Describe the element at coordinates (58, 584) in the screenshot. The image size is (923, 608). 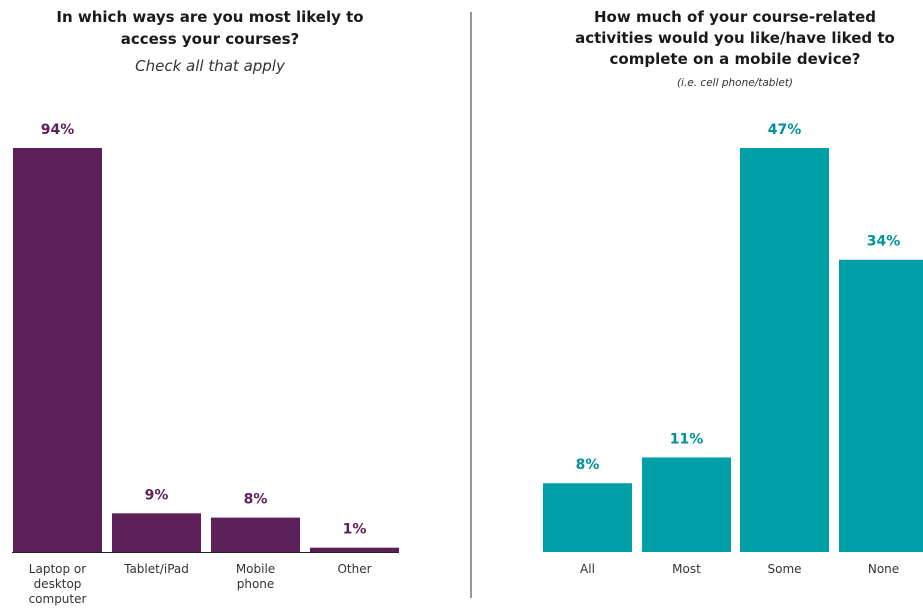
I see `category-label: desktop` at that location.